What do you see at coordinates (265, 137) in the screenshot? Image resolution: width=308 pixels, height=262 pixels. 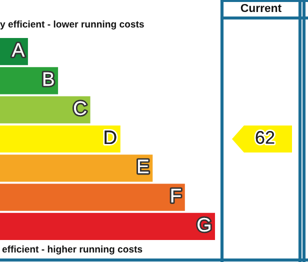 I see `text: 62` at bounding box center [265, 137].